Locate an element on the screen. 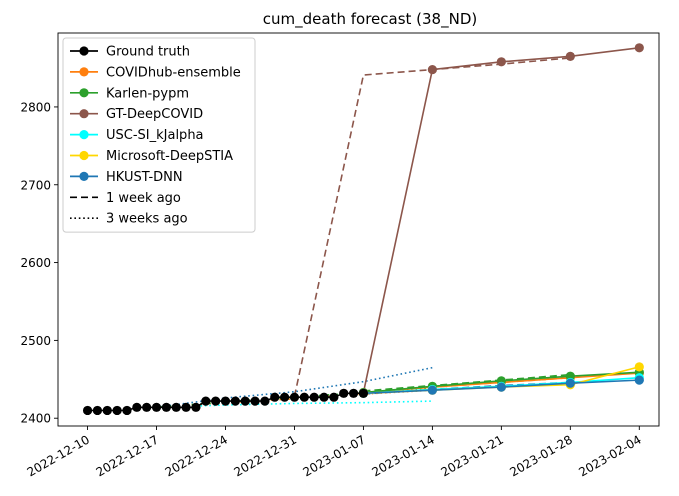  x-tick-label-8: 2023-02-04 is located at coordinates (609, 455).